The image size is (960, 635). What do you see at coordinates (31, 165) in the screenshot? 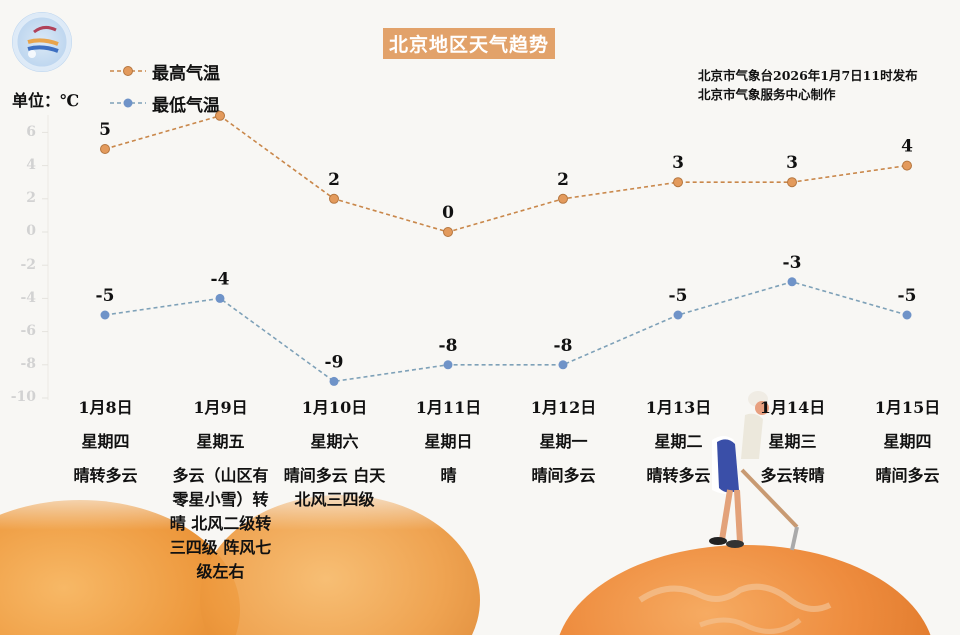
I see `y-tick: 4` at bounding box center [31, 165].